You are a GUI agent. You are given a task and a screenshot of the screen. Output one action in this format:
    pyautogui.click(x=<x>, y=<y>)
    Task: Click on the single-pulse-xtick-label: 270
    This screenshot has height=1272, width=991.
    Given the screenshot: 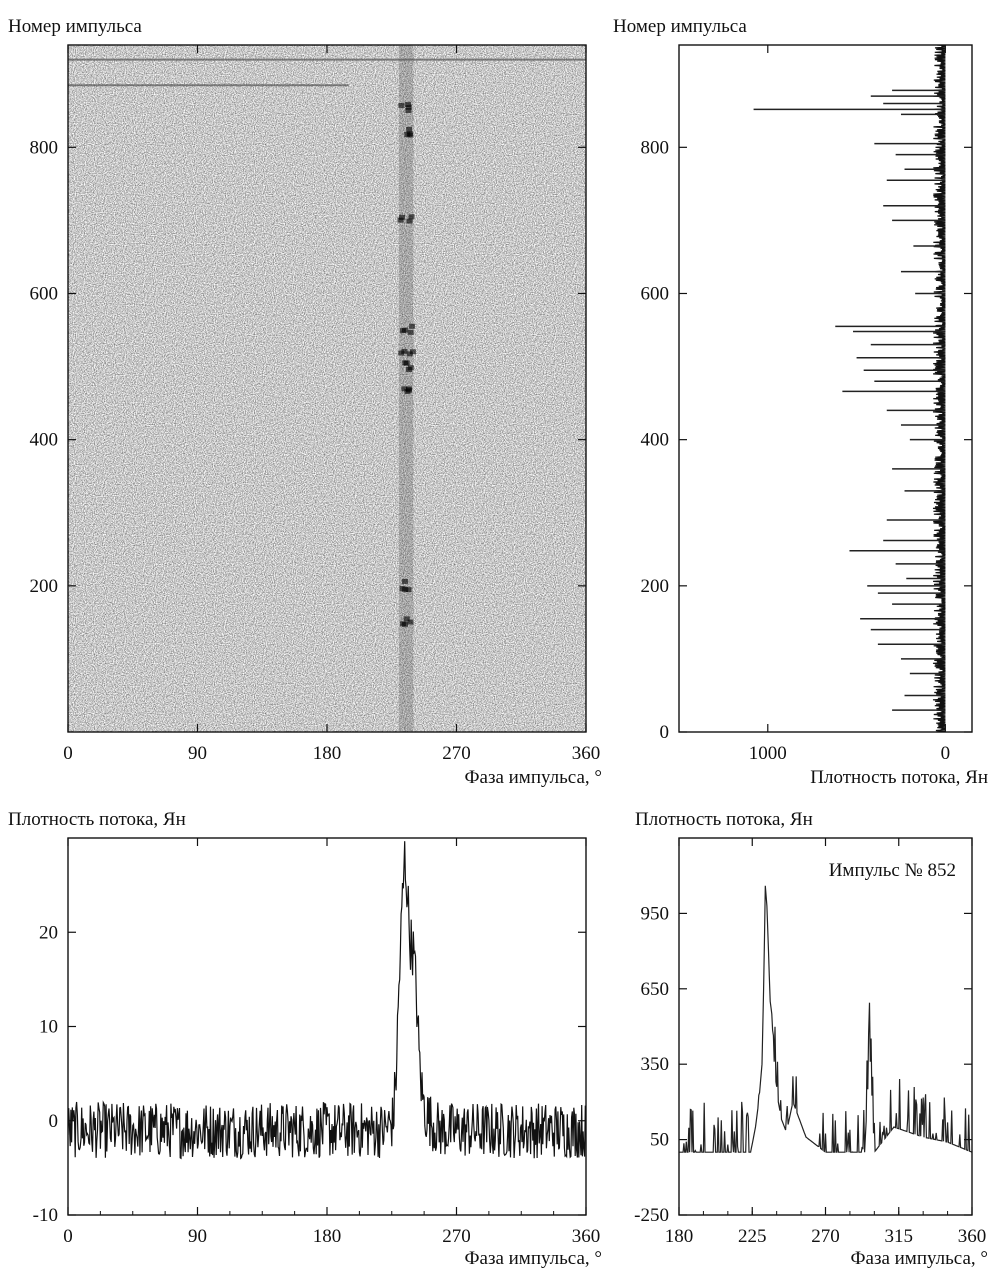 What is the action you would take?
    pyautogui.click(x=825, y=1236)
    